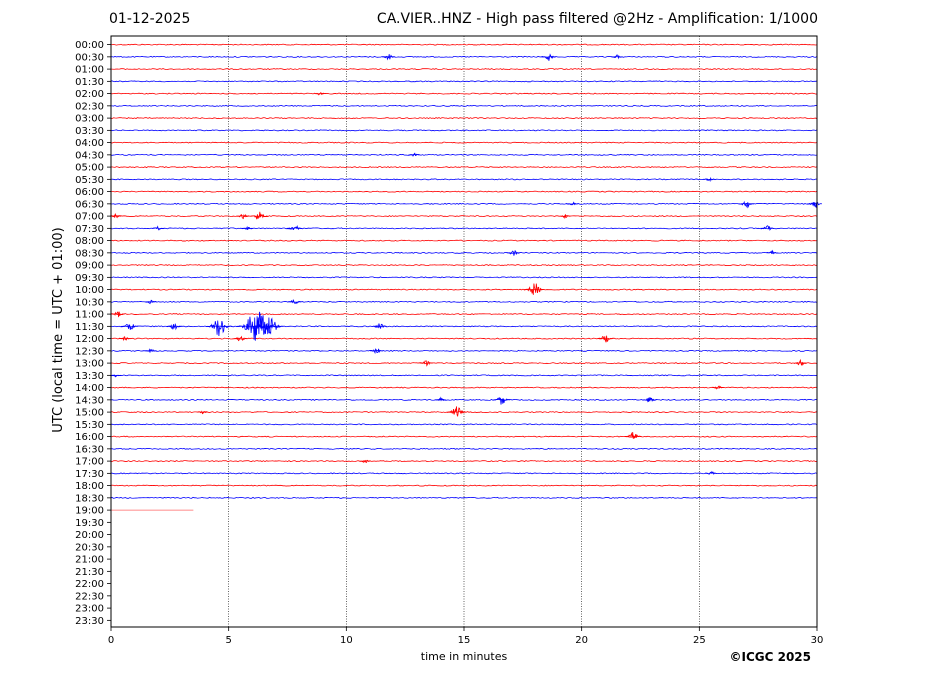 The width and height of the screenshot is (927, 696). I want to click on trace-18:30, so click(464, 497).